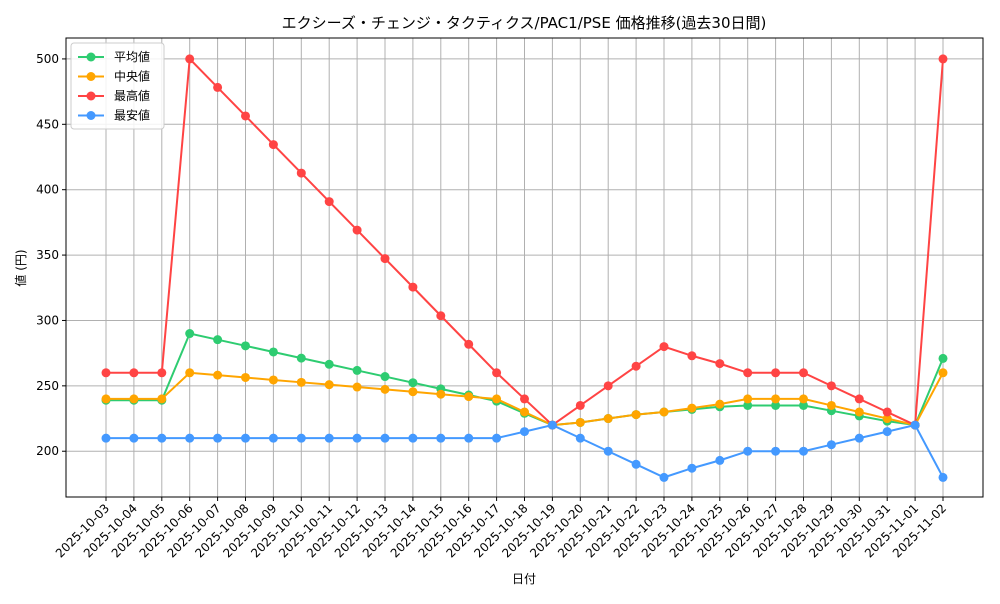  What do you see at coordinates (47, 59) in the screenshot?
I see `y-tick-label: 500` at bounding box center [47, 59].